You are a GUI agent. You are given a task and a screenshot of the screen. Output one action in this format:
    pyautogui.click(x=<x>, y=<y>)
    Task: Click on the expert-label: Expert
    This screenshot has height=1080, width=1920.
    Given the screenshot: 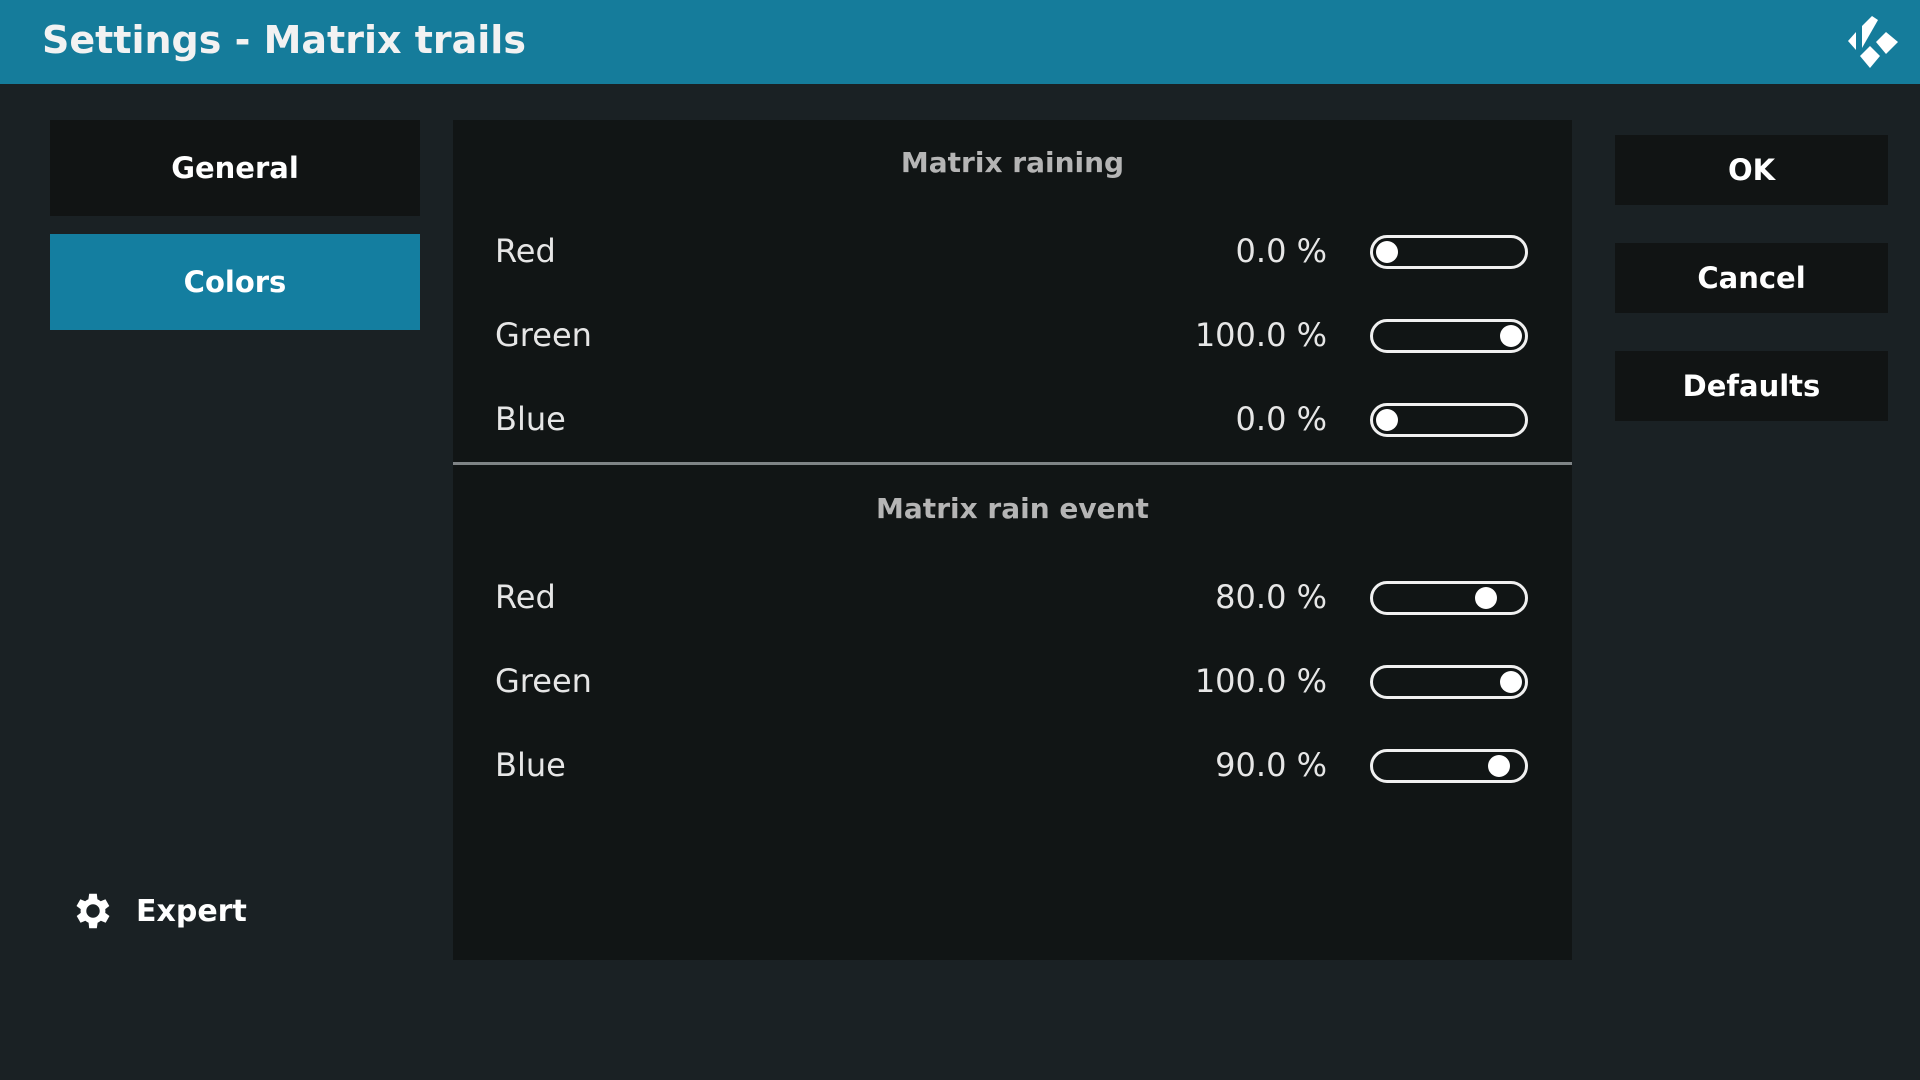 What is the action you would take?
    pyautogui.click(x=191, y=911)
    